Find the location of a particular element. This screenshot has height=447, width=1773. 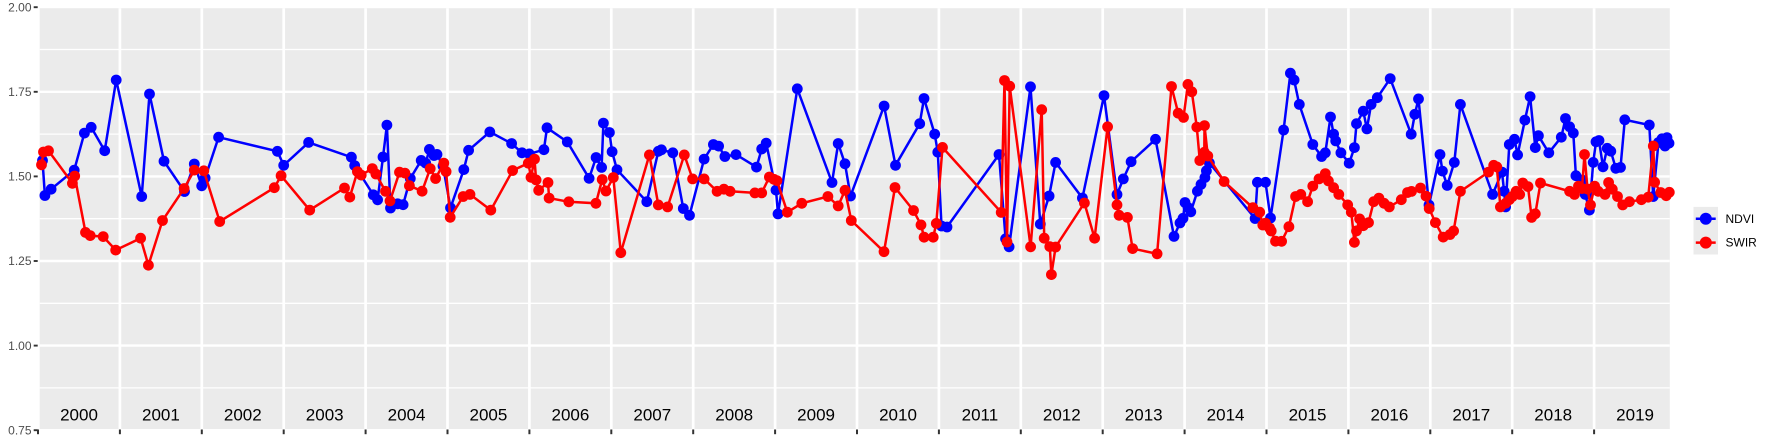

svg-text: 1.50 is located at coordinates (20, 177).